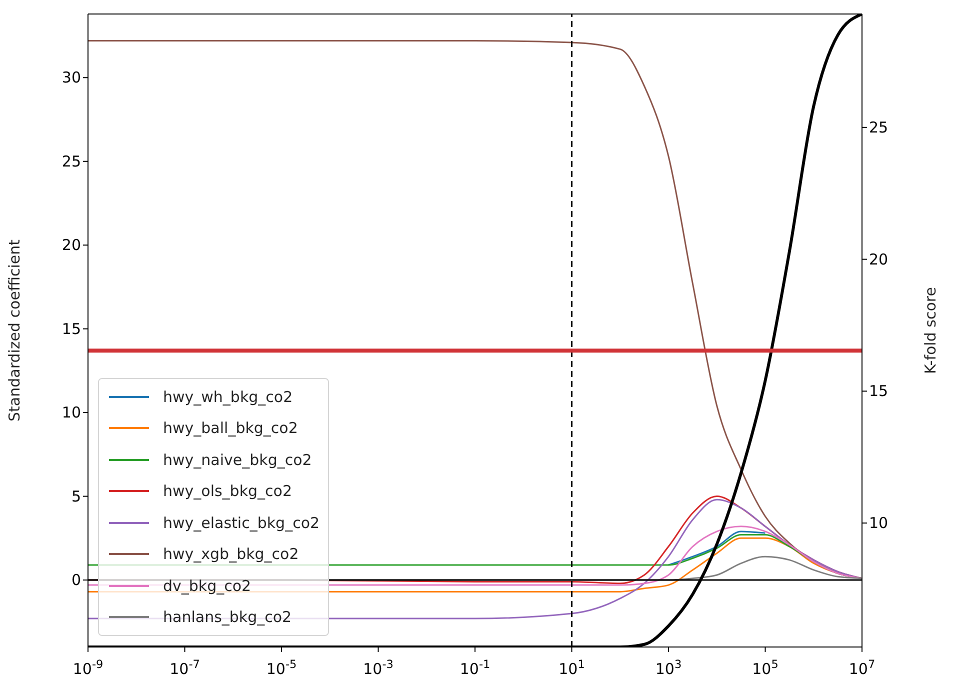  I want to click on y2-tick-label: 20, so click(878, 259).